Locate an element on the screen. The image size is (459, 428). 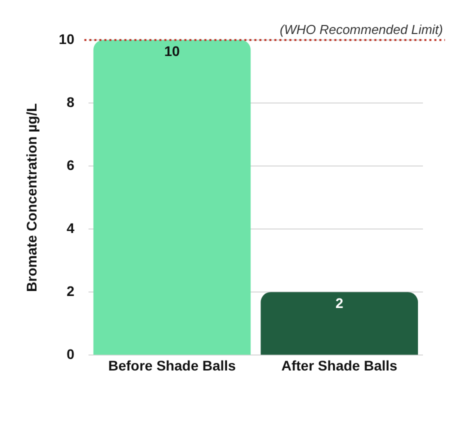
y-tick-label: 6 is located at coordinates (70, 164).